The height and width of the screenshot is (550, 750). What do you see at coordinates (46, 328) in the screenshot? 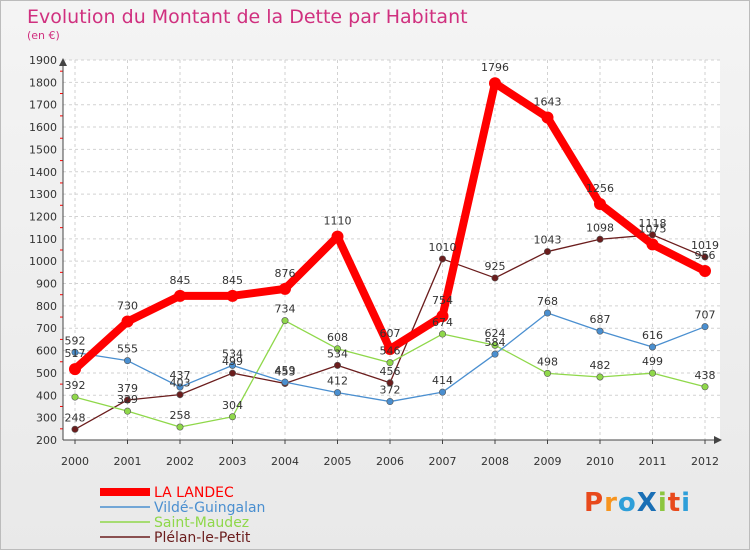
I see `y-tick-label: 700` at bounding box center [46, 328].